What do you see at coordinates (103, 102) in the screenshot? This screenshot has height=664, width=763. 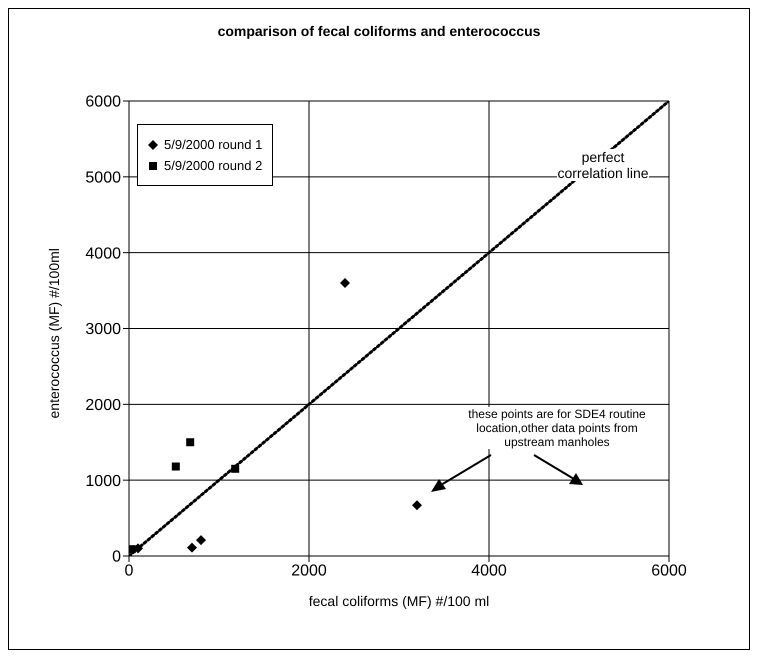 I see `y-tick-label: 6000` at bounding box center [103, 102].